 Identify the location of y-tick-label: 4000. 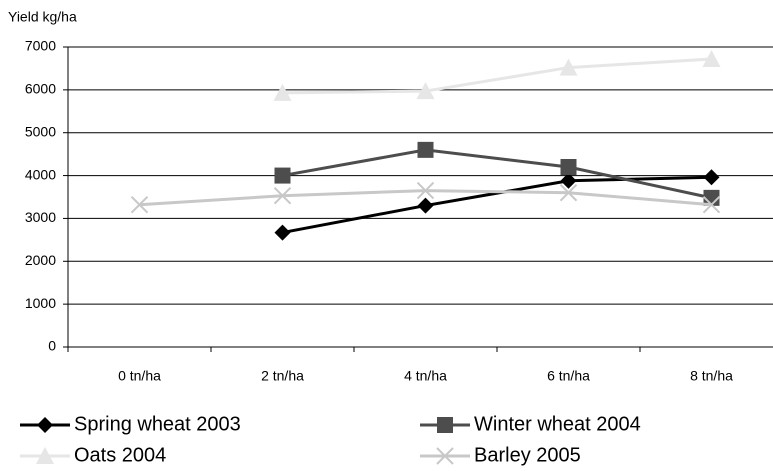
(40, 174).